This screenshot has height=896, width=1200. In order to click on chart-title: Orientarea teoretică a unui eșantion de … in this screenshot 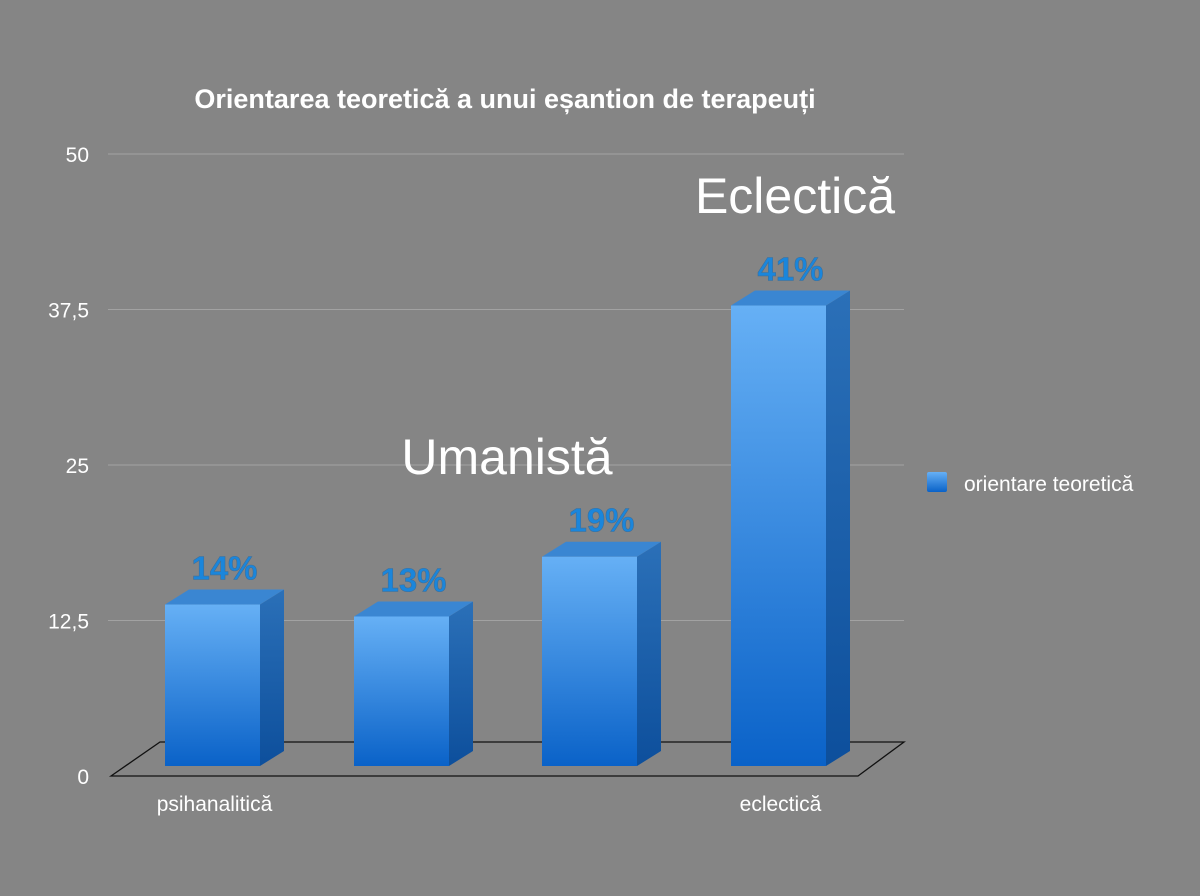, I will do `click(504, 99)`.